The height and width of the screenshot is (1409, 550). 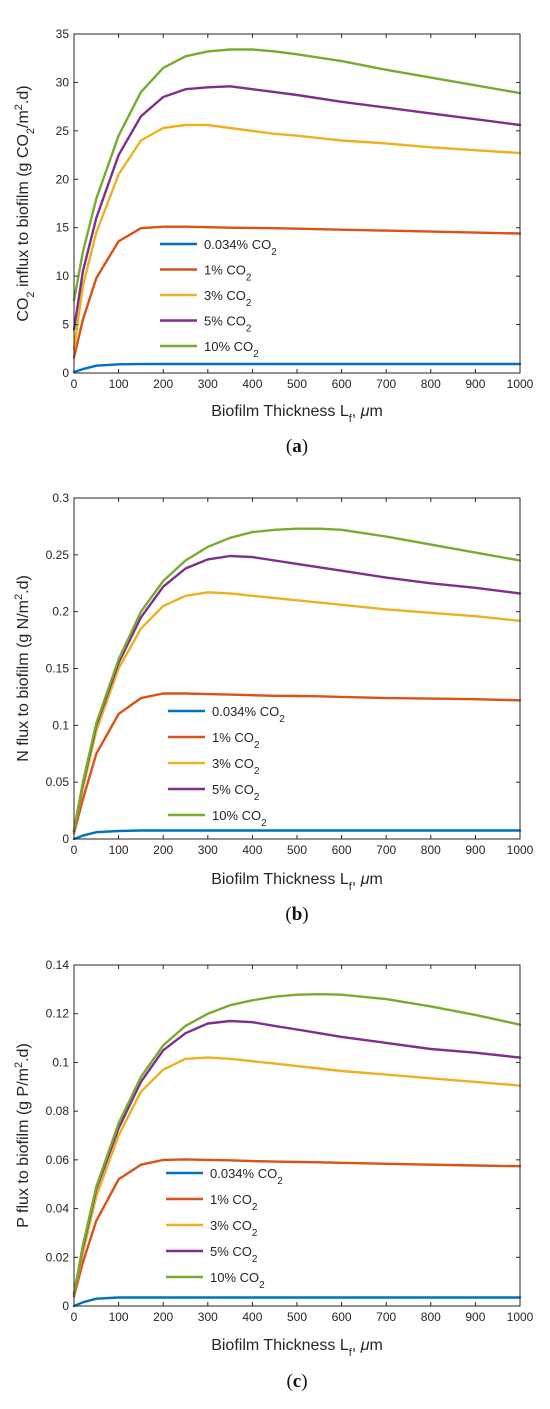 What do you see at coordinates (63, 228) in the screenshot?
I see `y-tick-label: 15` at bounding box center [63, 228].